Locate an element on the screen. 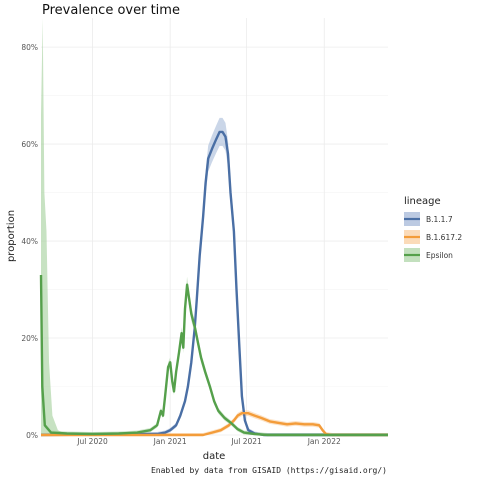 The image size is (480, 480). x-axis-ticks: Jul 2020 Jan 2021 Jul 2021 Jan 2022 is located at coordinates (208, 441).